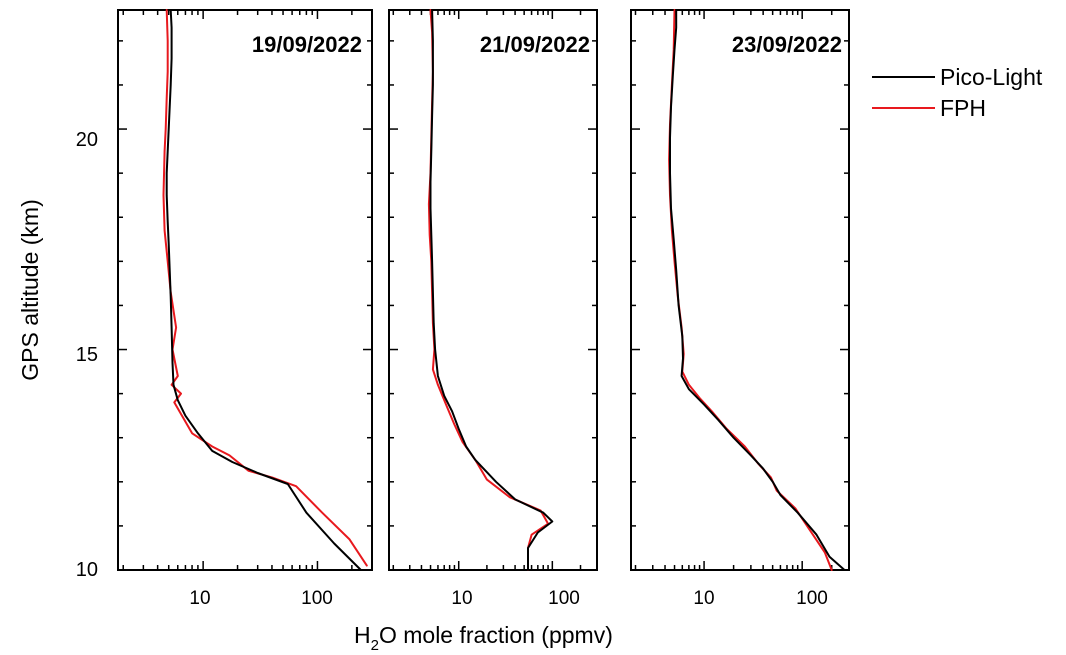  I want to click on y-tick-label: 20, so click(87, 140).